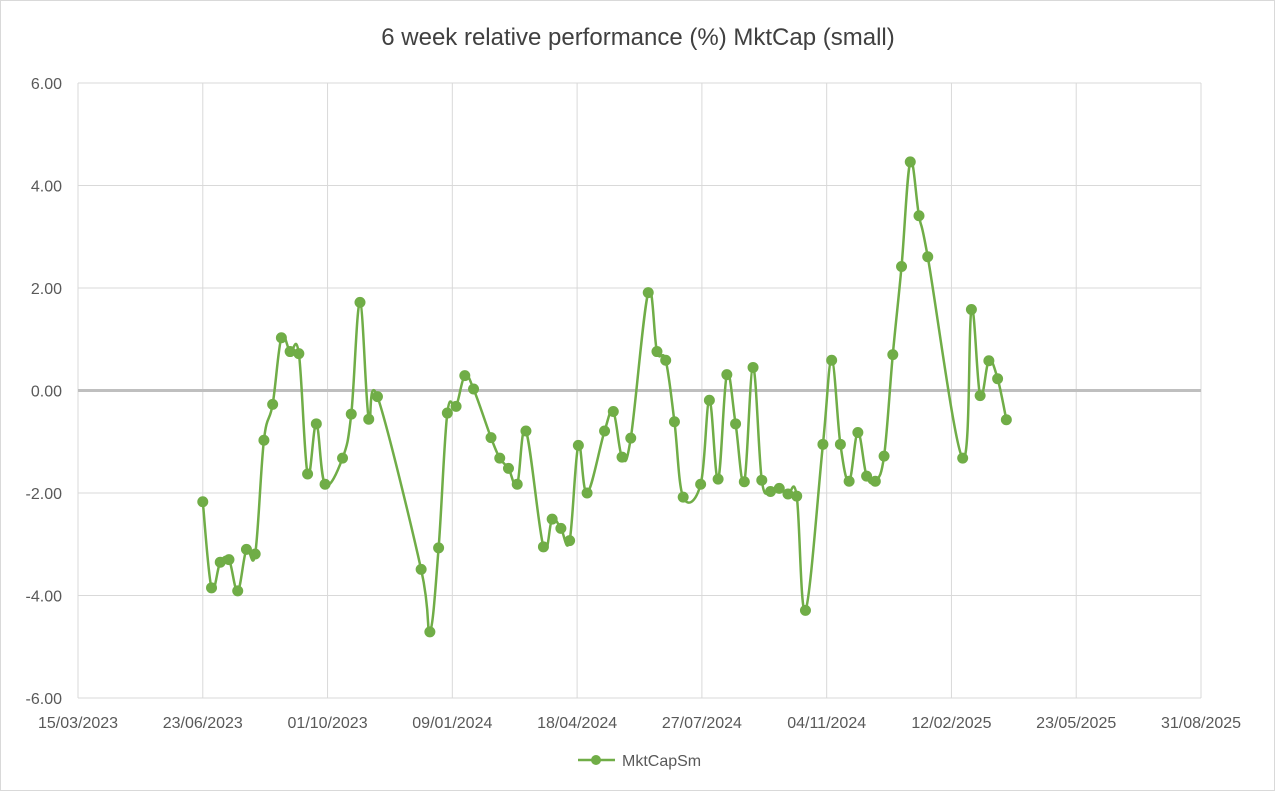 Image resolution: width=1275 pixels, height=791 pixels. What do you see at coordinates (46, 289) in the screenshot?
I see `y-tick-label: 2.00` at bounding box center [46, 289].